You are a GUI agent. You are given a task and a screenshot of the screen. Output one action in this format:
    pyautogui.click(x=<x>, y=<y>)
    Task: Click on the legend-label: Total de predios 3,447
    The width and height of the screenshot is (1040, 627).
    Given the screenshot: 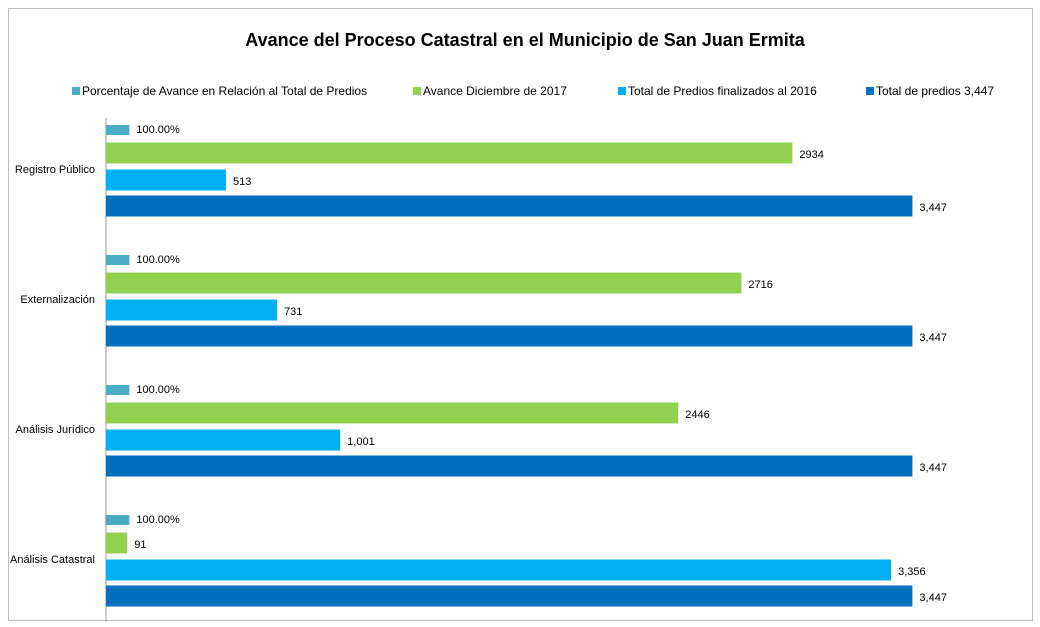 What is the action you would take?
    pyautogui.click(x=935, y=91)
    